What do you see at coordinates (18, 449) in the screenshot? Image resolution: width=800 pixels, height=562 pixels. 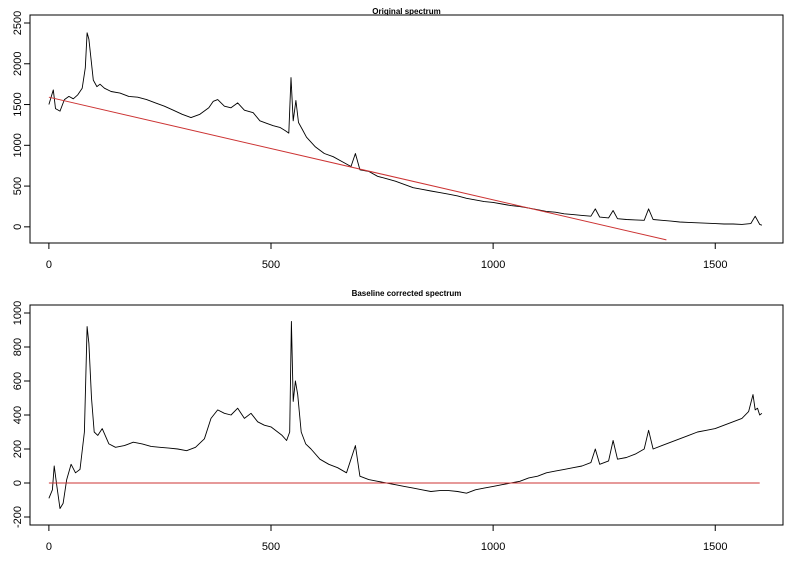 I see `y-tick-label: 200` at bounding box center [18, 449].